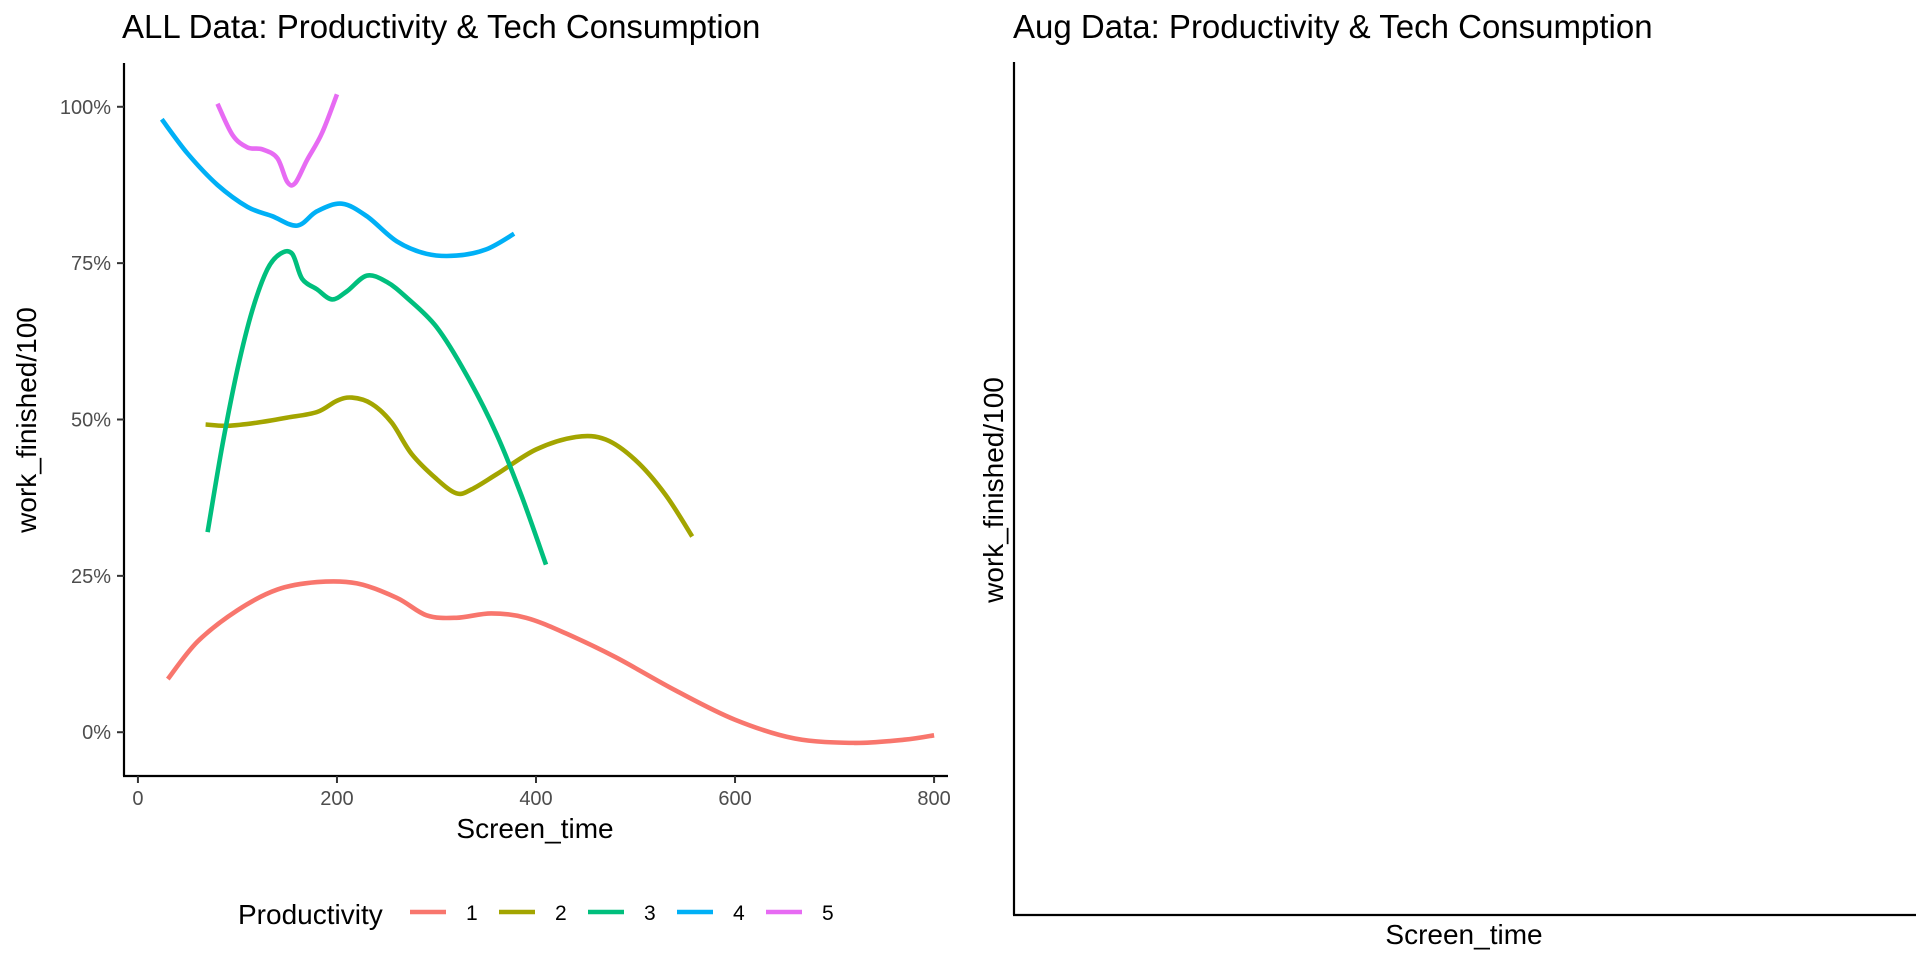 This screenshot has height=960, width=1920. Describe the element at coordinates (933, 799) in the screenshot. I see `x-tick-label: 800` at that location.